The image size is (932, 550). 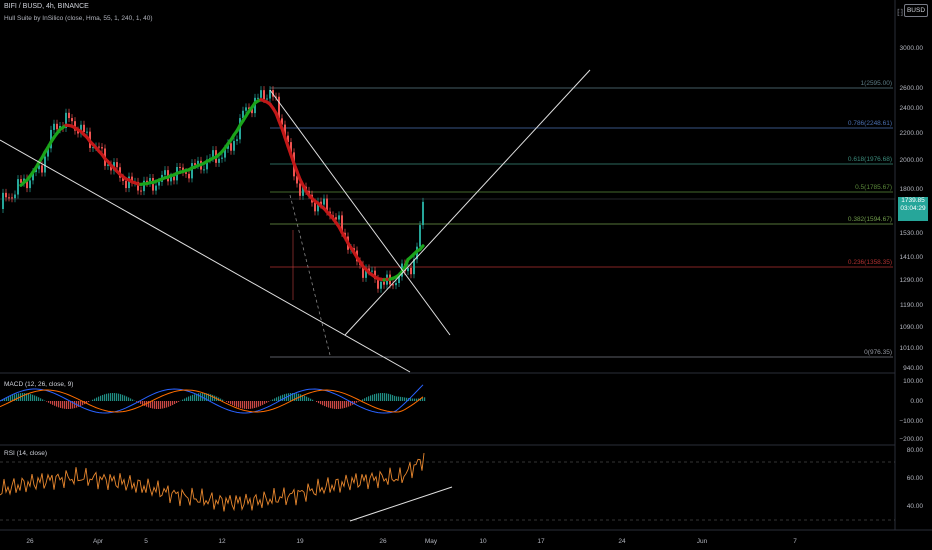 I want to click on upper-channel-trendline, so click(x=360, y=212).